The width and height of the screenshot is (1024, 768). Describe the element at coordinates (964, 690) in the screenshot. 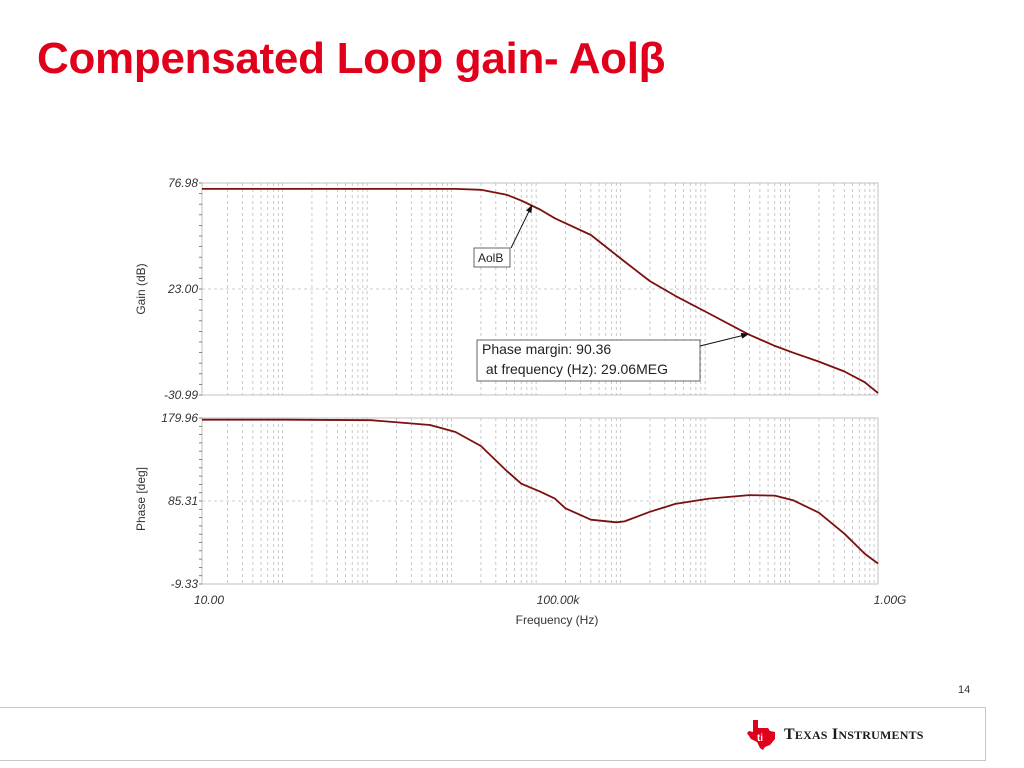

I see `page-number: 14` at that location.